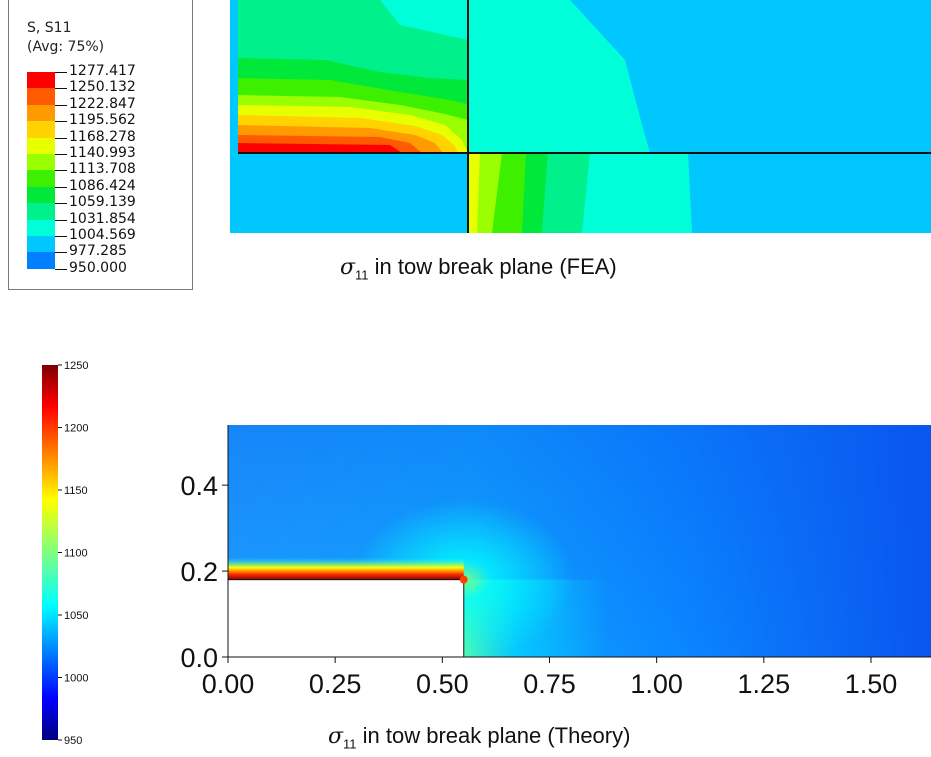 Image resolution: width=931 pixels, height=757 pixels. Describe the element at coordinates (228, 684) in the screenshot. I see `x-tick-label: 0.00` at that location.